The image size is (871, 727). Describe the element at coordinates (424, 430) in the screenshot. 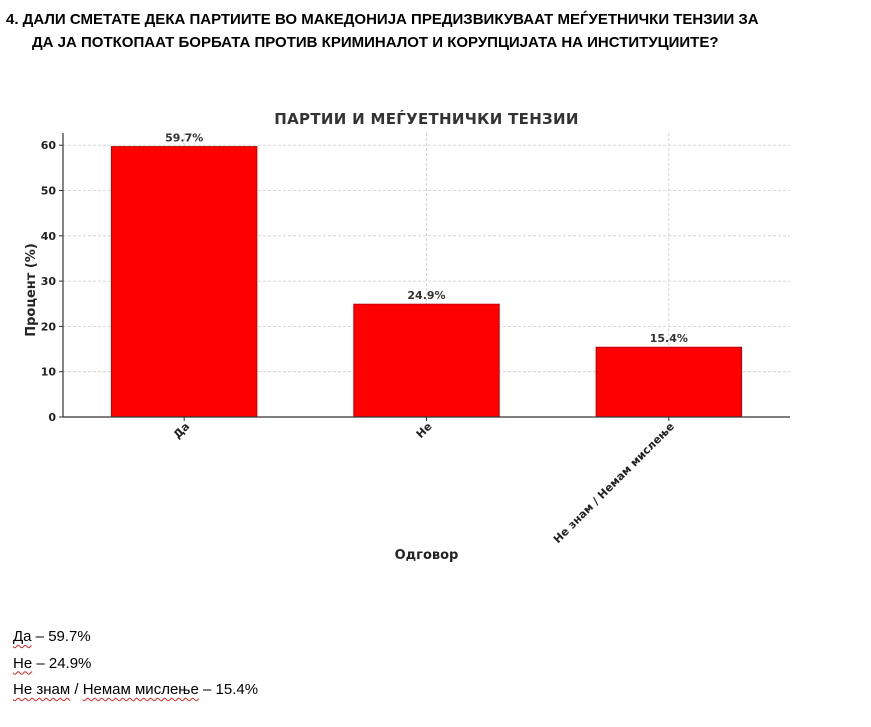

I see `x-tick-label: Не` at that location.